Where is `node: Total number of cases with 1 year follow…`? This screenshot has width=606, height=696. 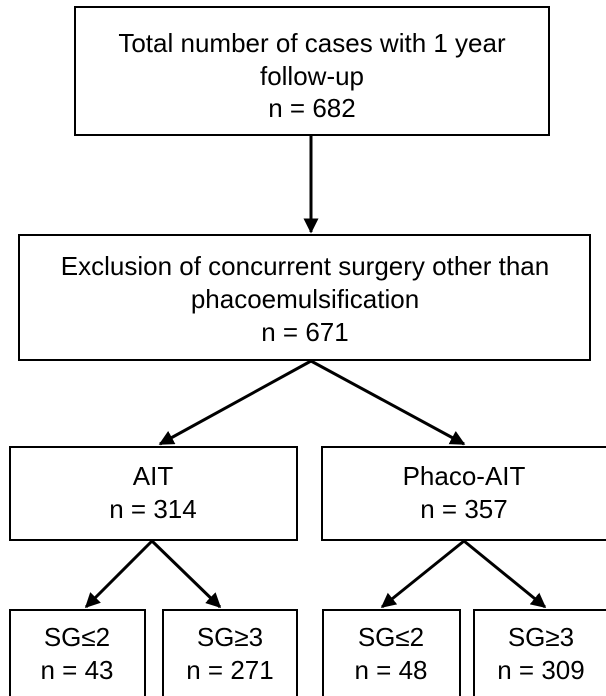 node: Total number of cases with 1 year follow… is located at coordinates (312, 71).